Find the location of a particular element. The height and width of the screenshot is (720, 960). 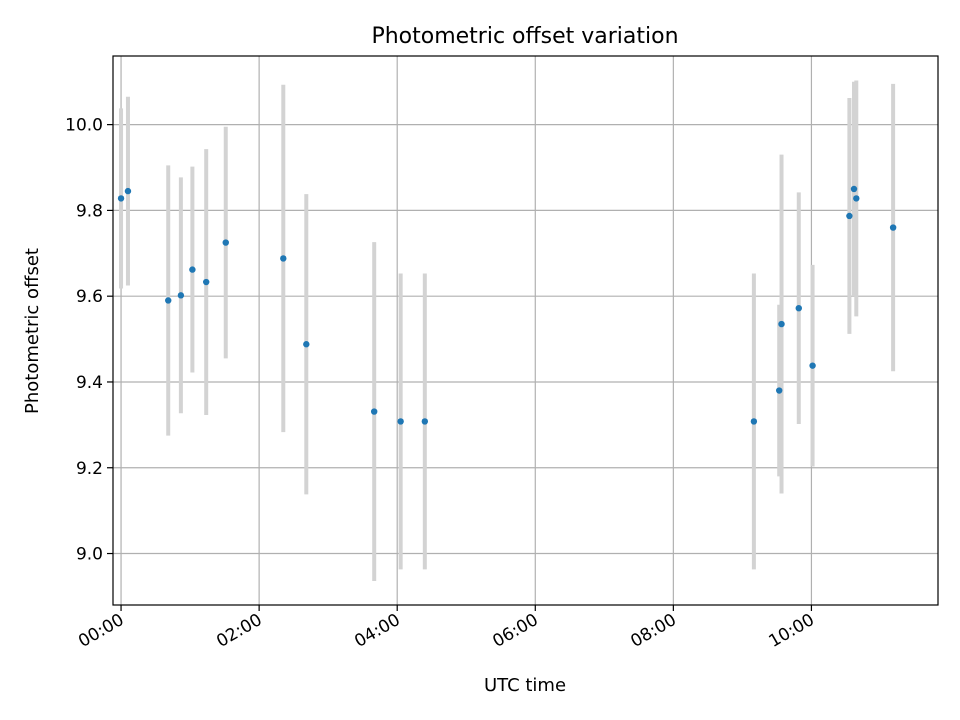

y-axis: 9.0 9.2 9.4 9.6 9.8 10.0 is located at coordinates (89, 340).